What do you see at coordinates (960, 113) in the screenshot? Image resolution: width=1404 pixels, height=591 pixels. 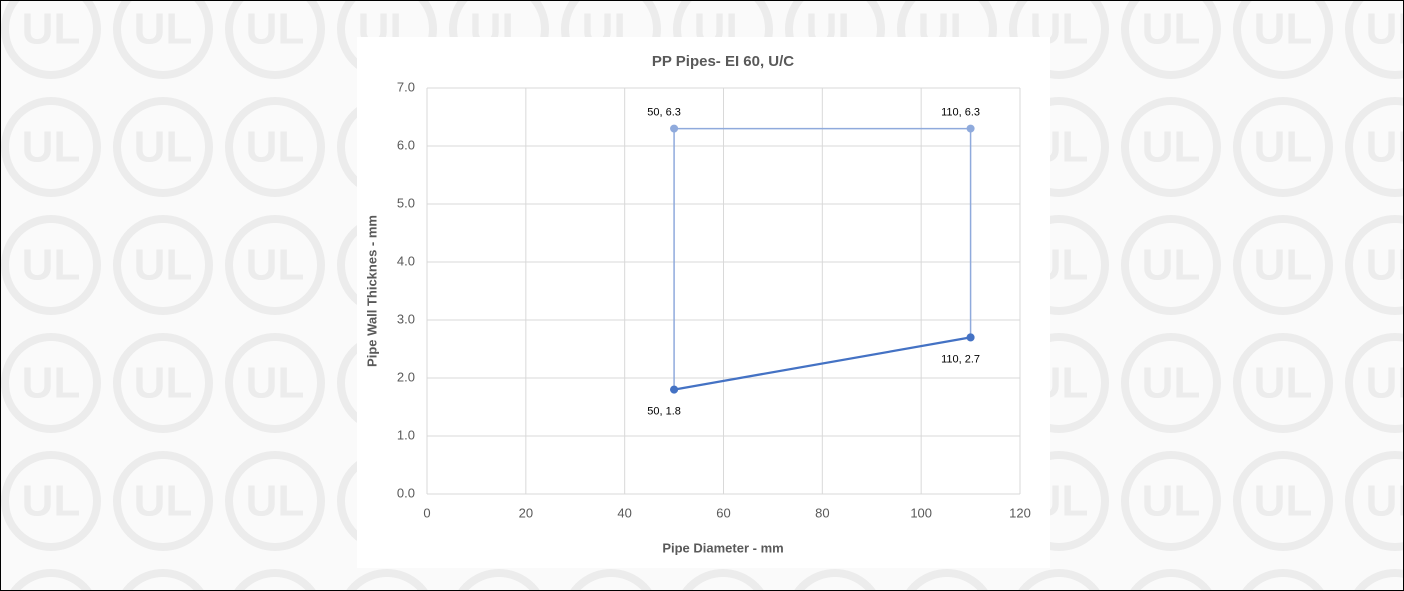 I see `data-label: 110, 6.3` at bounding box center [960, 113].